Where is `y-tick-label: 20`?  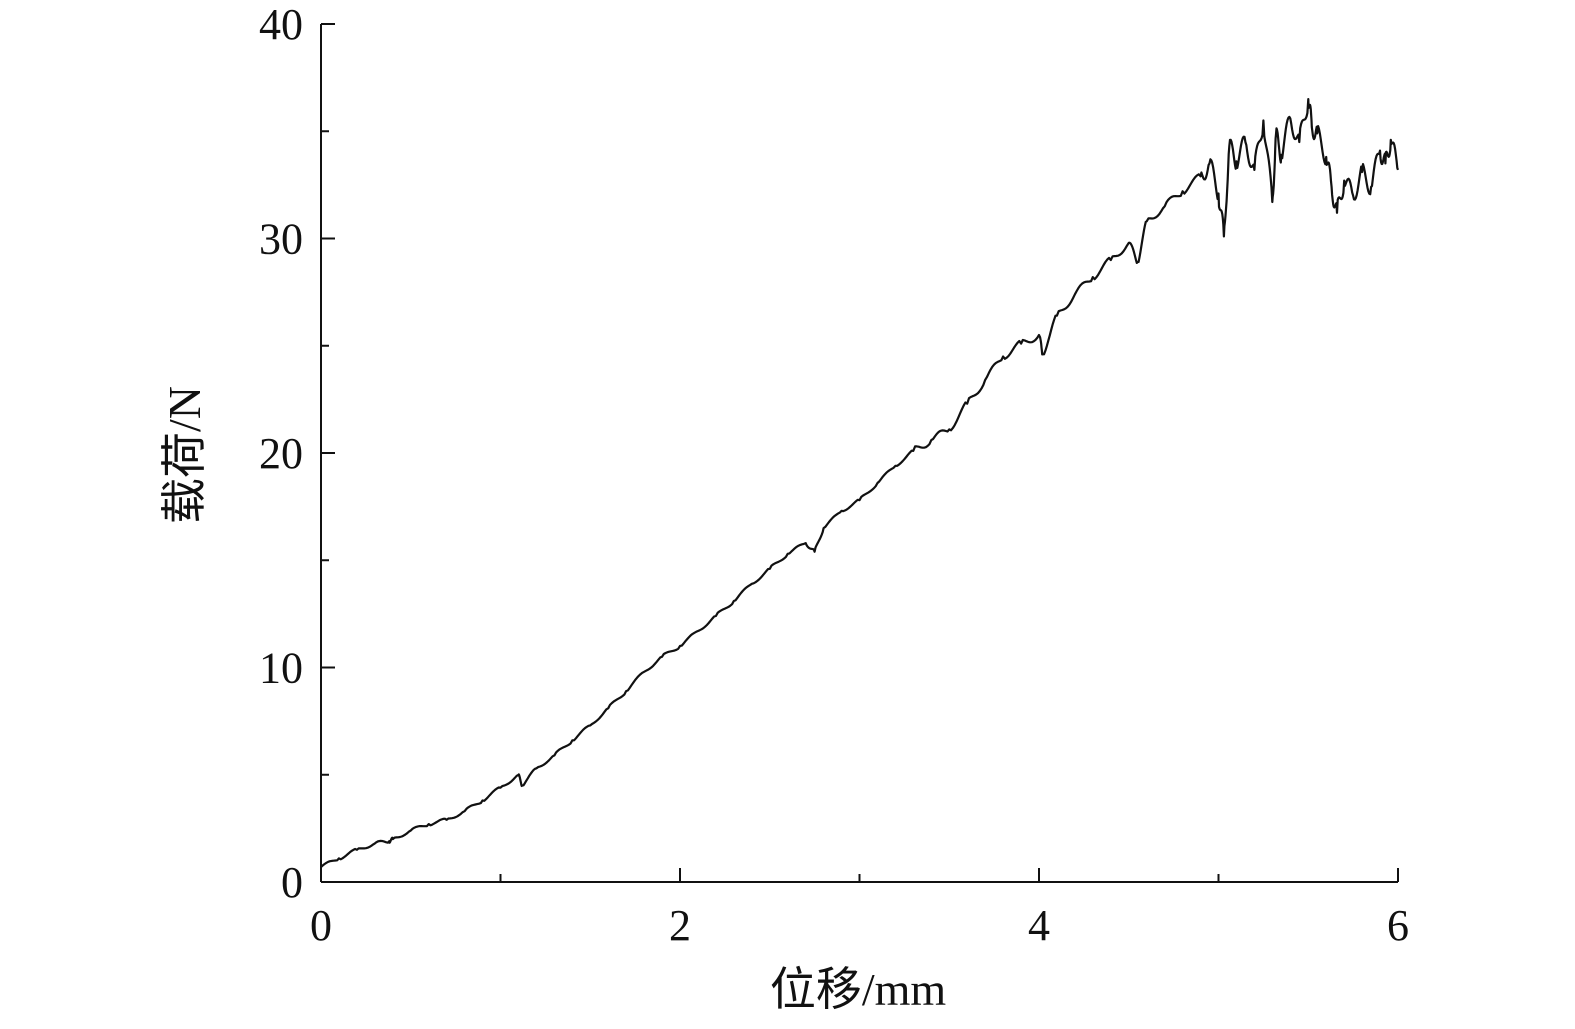 y-tick-label: 20 is located at coordinates (281, 453).